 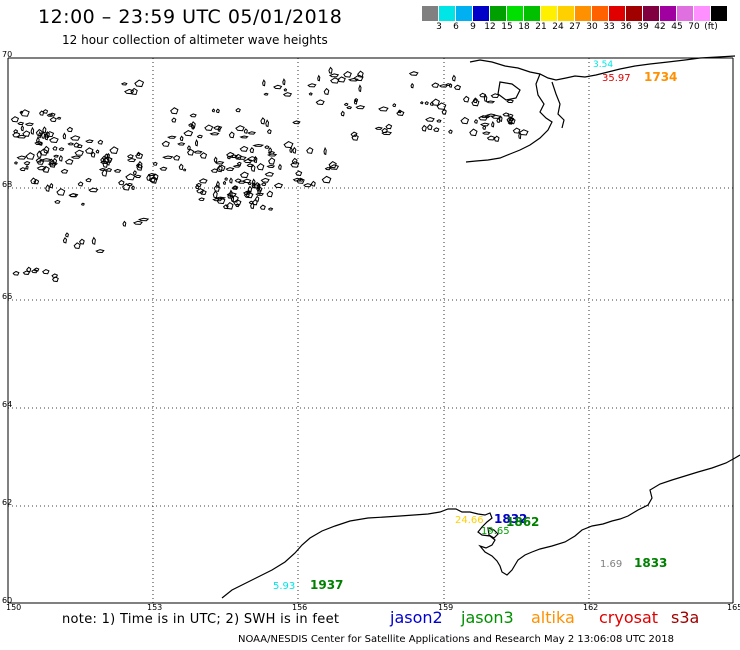 What do you see at coordinates (7, 502) in the screenshot?
I see `latitude-label: 62` at bounding box center [7, 502].